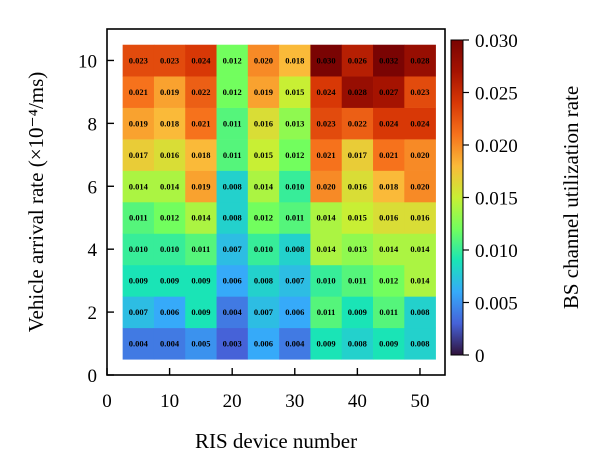 Image resolution: width=600 pixels, height=474 pixels. What do you see at coordinates (571, 197) in the screenshot?
I see `colorbar-title: BS channel utilization rate` at bounding box center [571, 197].